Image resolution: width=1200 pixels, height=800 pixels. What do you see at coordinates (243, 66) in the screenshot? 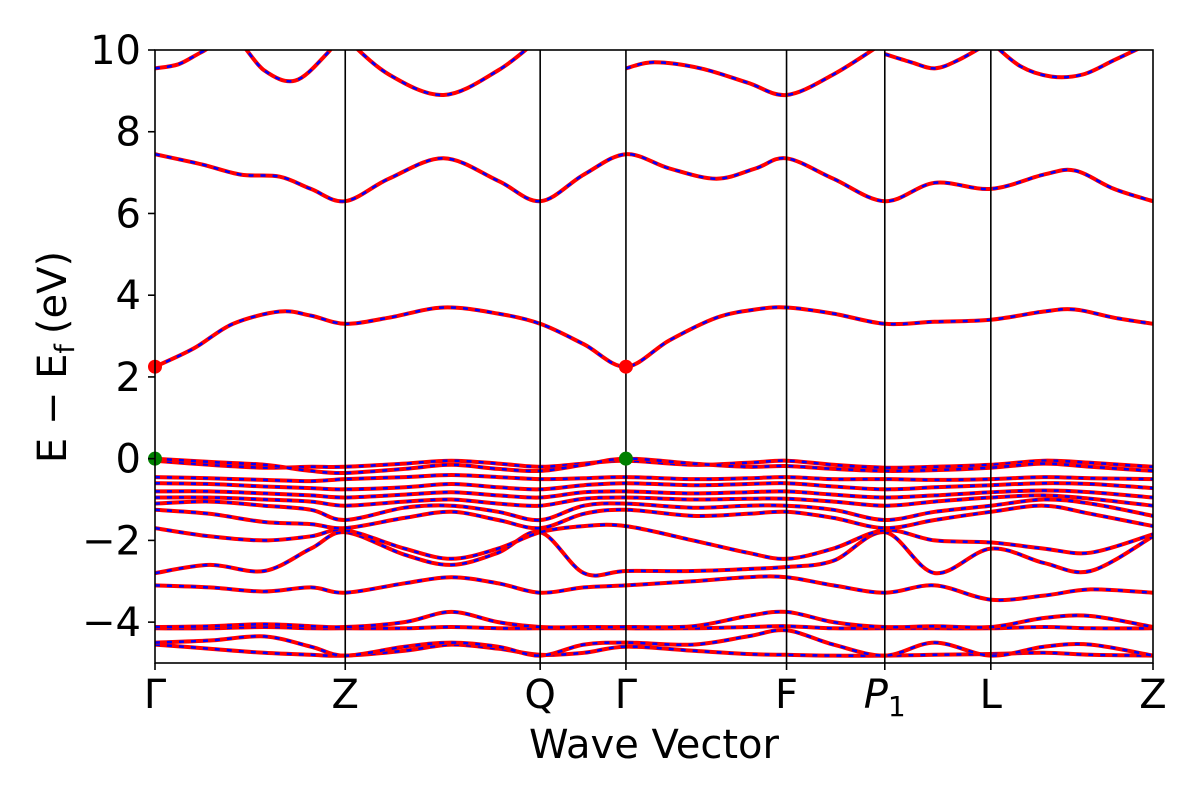
I see `band-17-overlay` at bounding box center [243, 66].